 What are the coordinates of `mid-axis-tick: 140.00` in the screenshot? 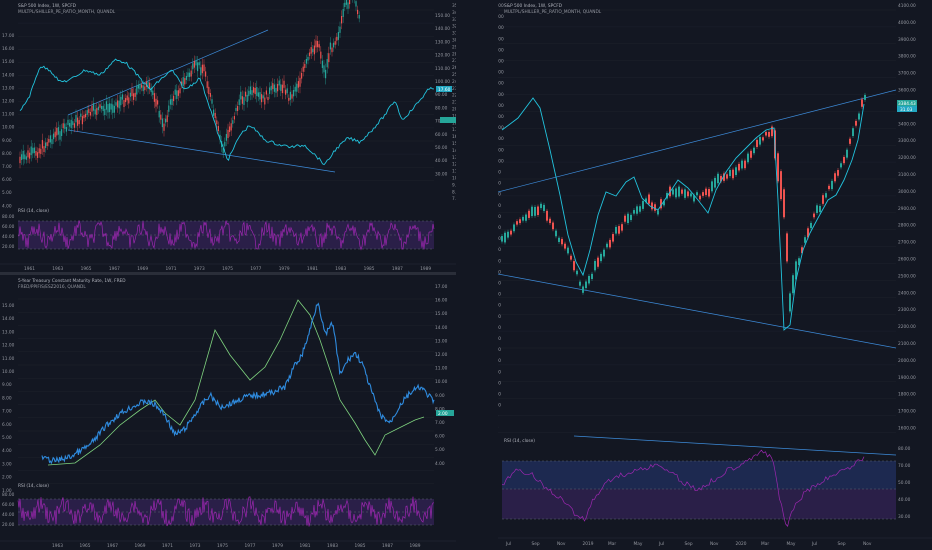 It's located at (442, 29).